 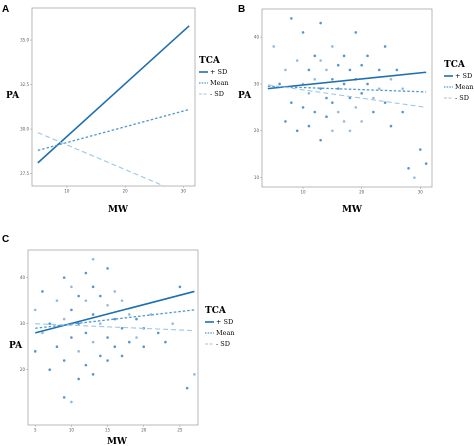 What do you see at coordinates (24, 128) in the screenshot?
I see `y-tick-label: 30.0` at bounding box center [24, 128].